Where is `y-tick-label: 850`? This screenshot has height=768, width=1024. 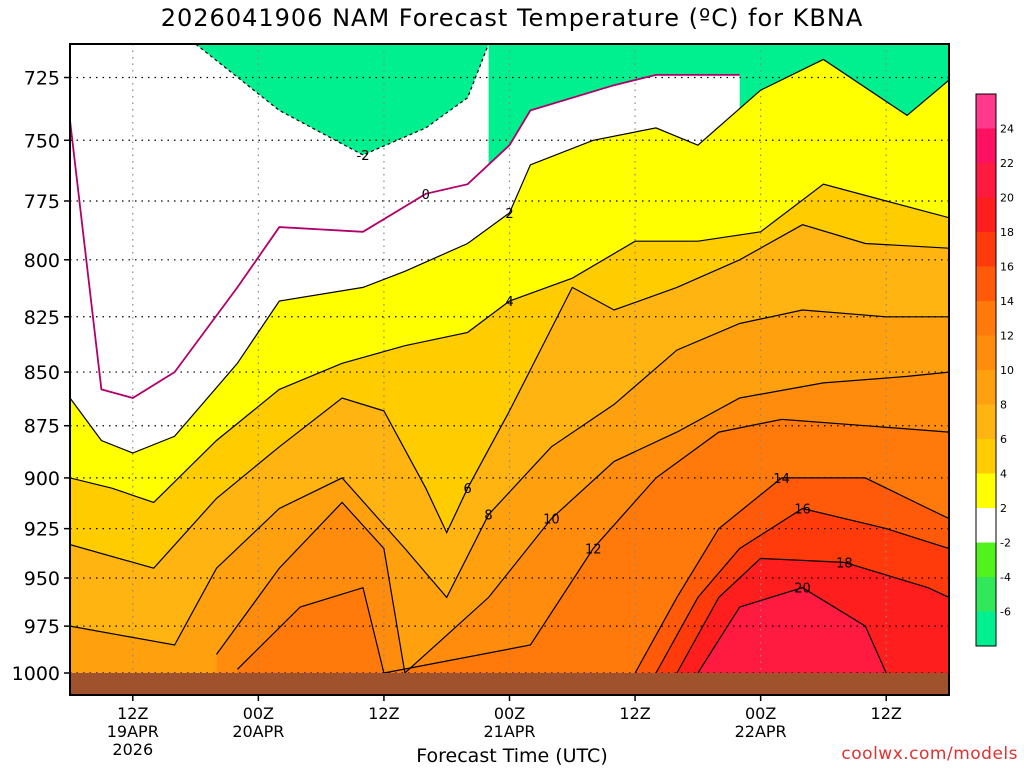 y-tick-label: 850 is located at coordinates (42, 373).